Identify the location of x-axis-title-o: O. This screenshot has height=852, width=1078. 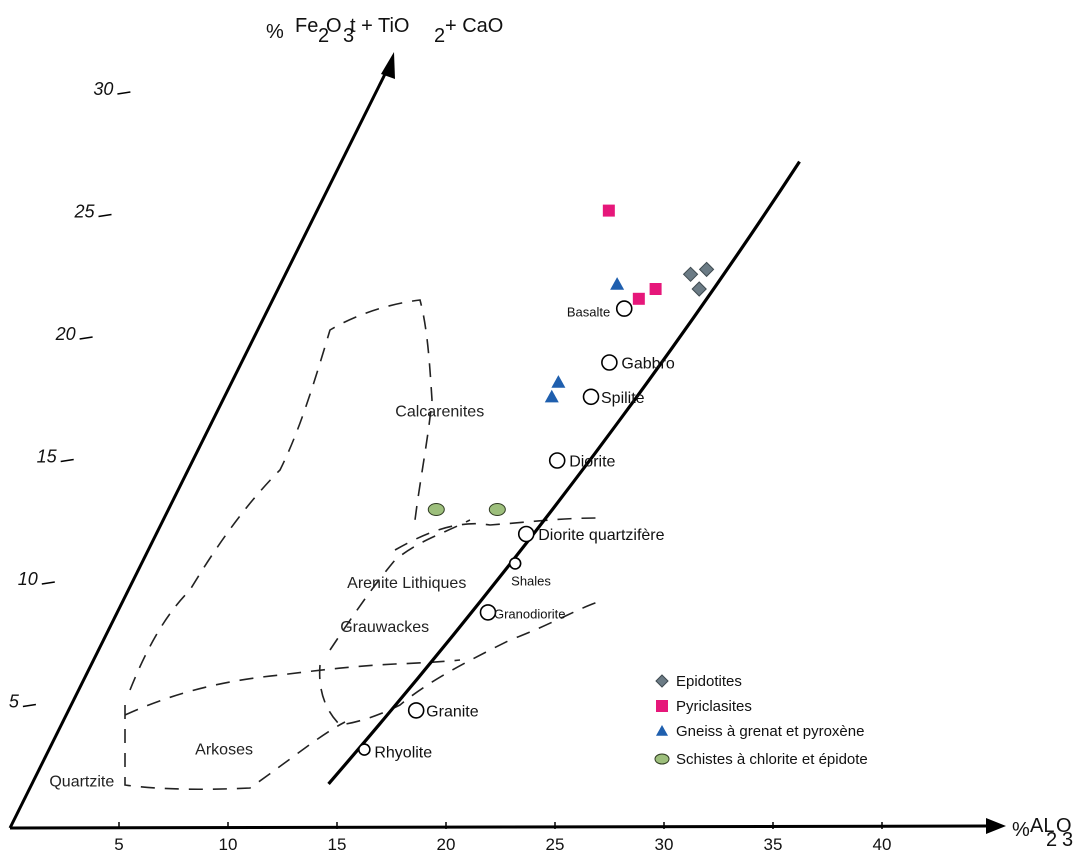
(1064, 826).